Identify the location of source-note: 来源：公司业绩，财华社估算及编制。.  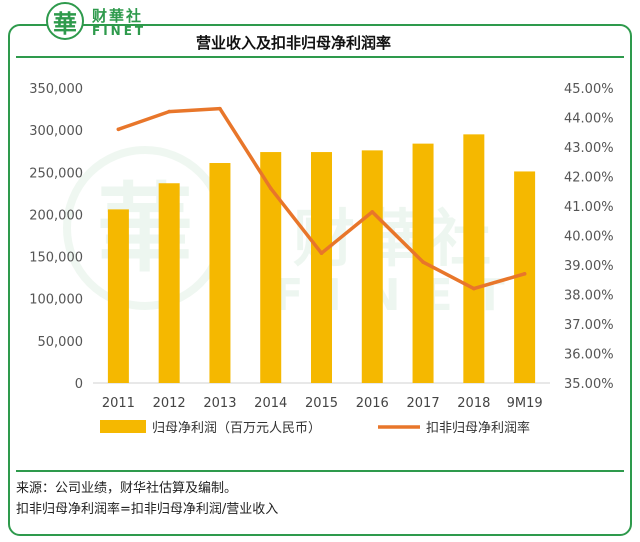
(127, 488).